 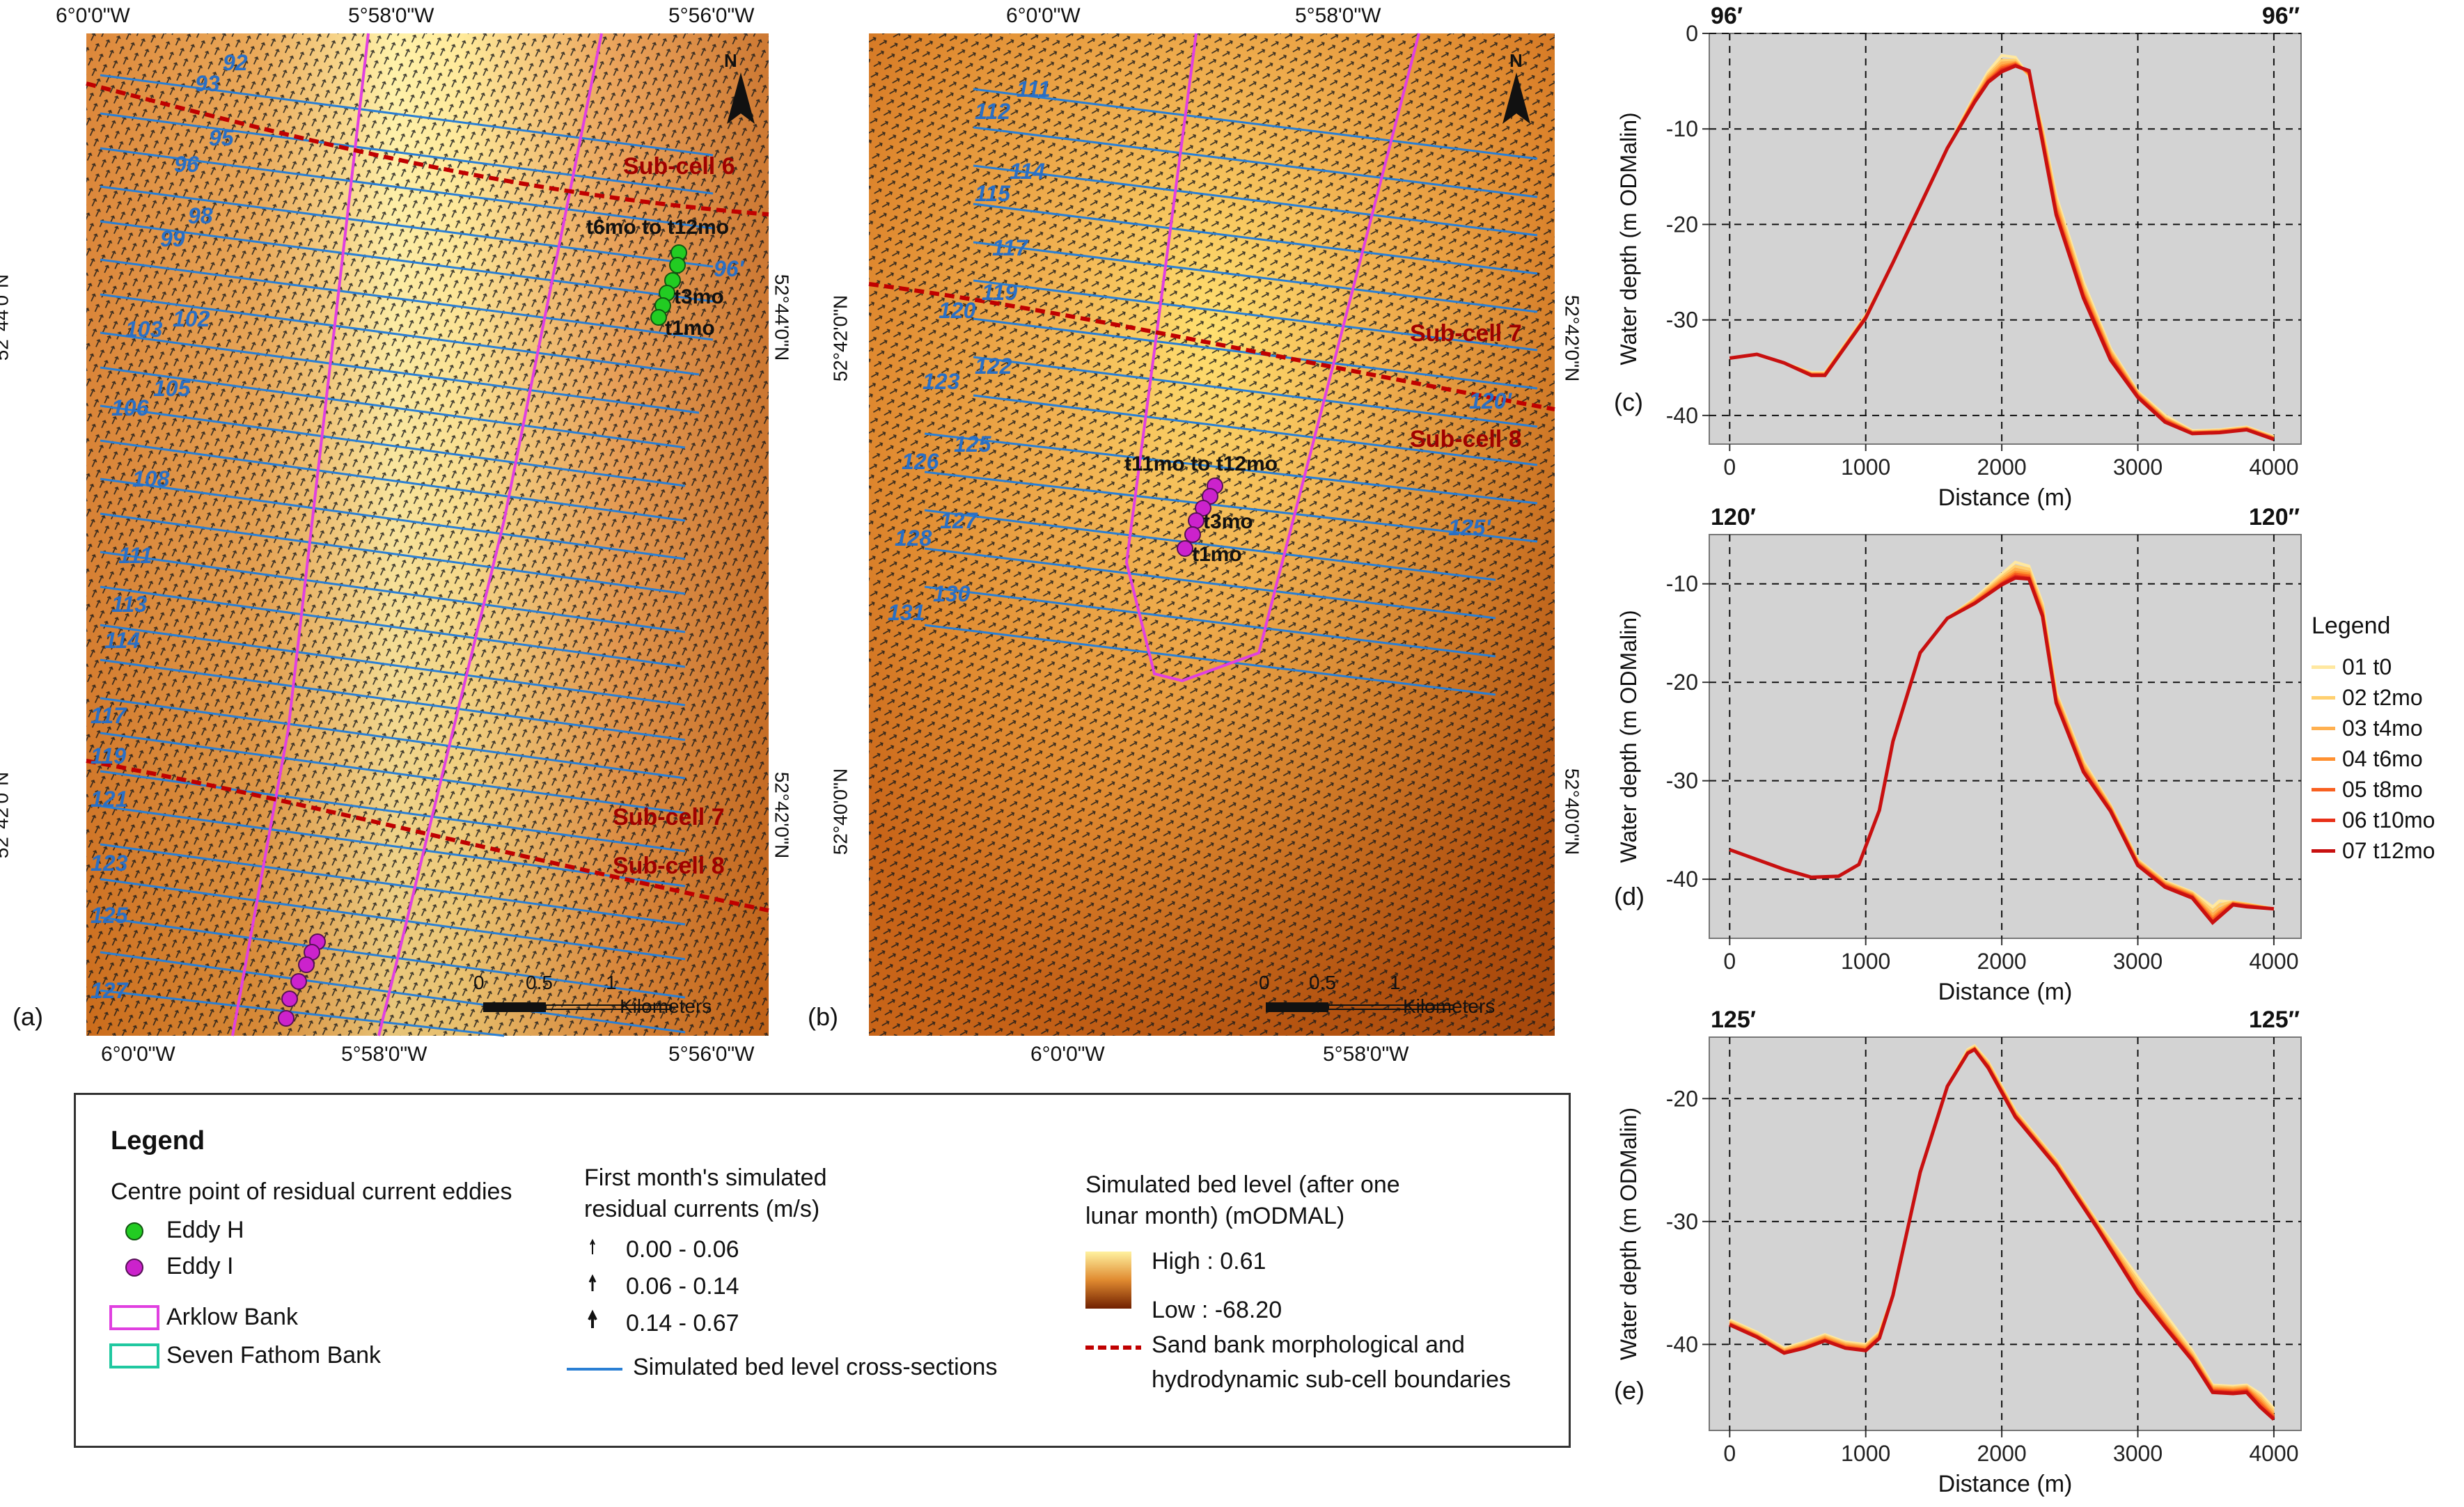 What do you see at coordinates (658, 227) in the screenshot?
I see `map-a-eddy-label-late: t6mo to t12mo` at bounding box center [658, 227].